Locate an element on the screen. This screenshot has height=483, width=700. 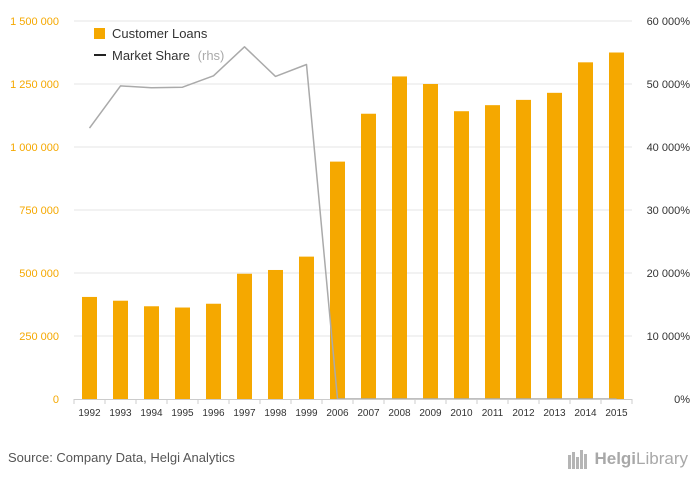
legend-label-market-share: Market Share is located at coordinates (151, 55).